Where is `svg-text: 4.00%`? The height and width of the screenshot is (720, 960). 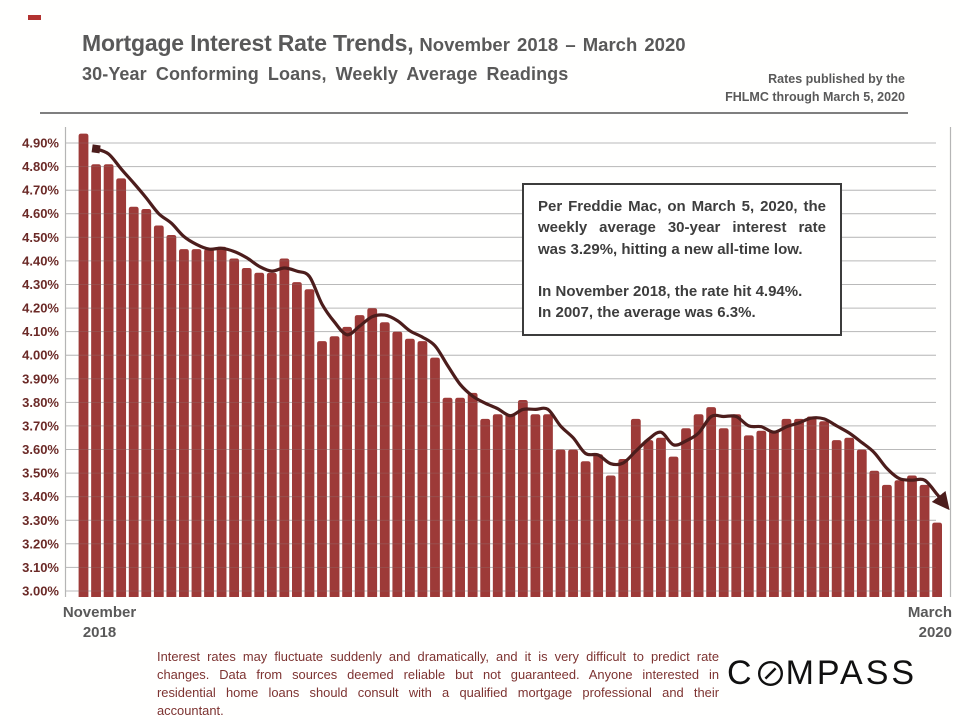 svg-text: 4.00% is located at coordinates (40, 355).